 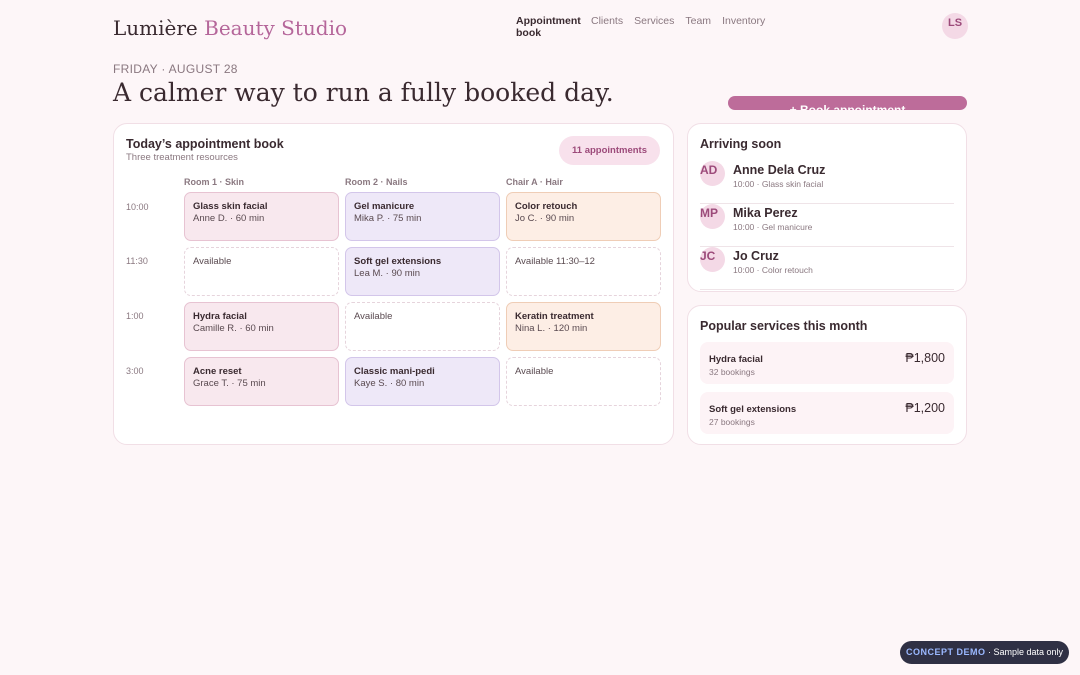 What do you see at coordinates (753, 409) in the screenshot?
I see `service-name: Soft gel extensions` at bounding box center [753, 409].